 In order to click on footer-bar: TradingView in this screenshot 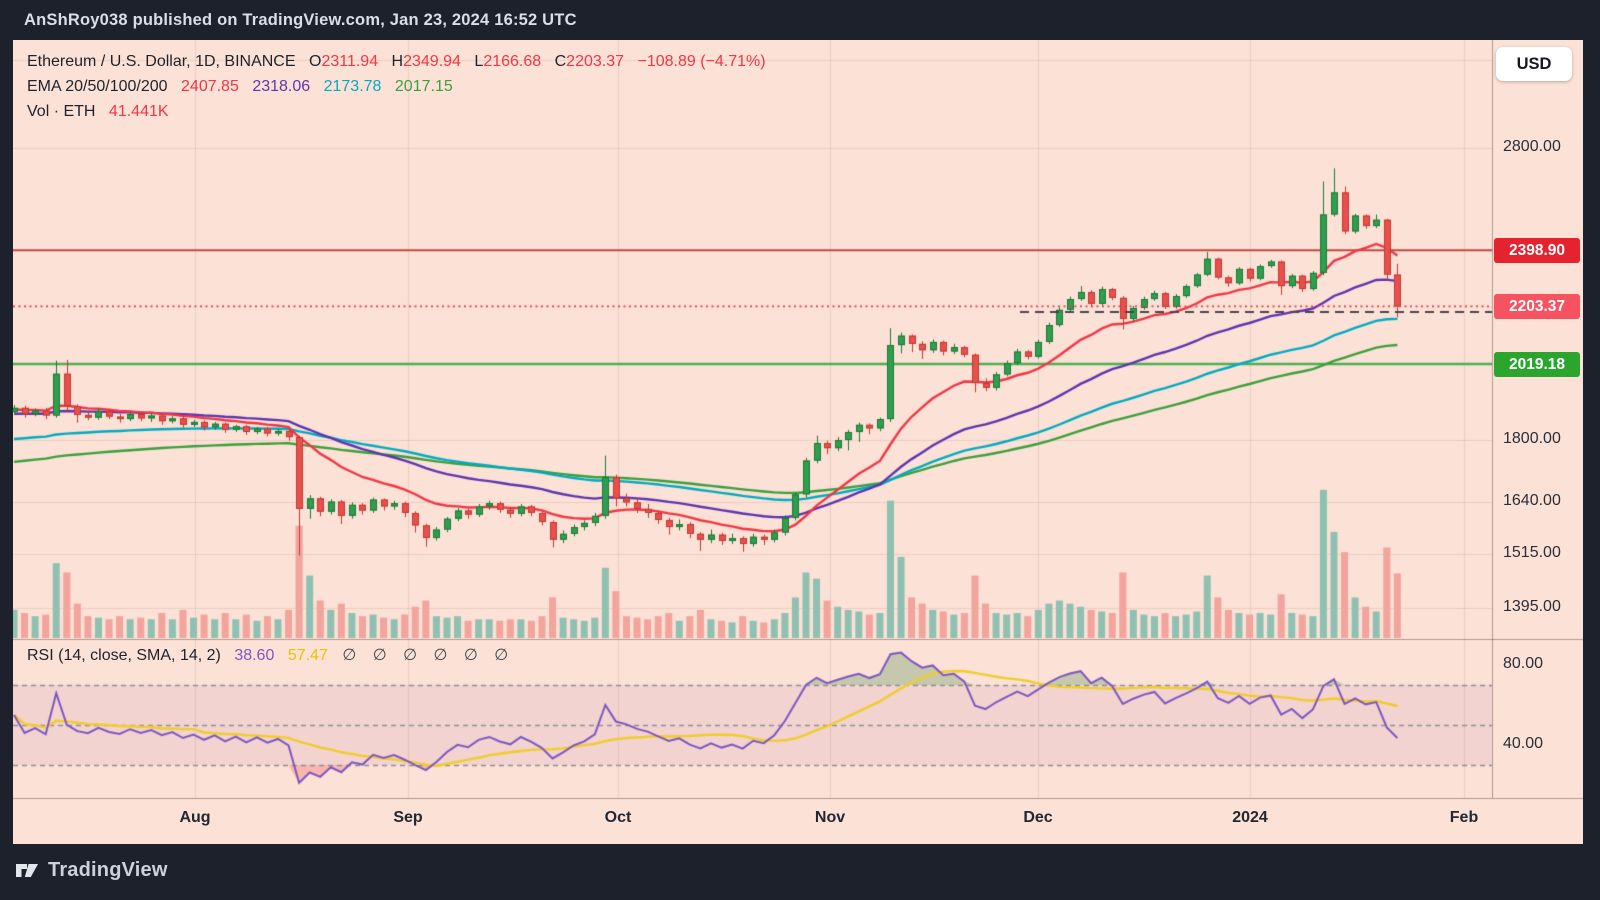, I will do `click(800, 872)`.